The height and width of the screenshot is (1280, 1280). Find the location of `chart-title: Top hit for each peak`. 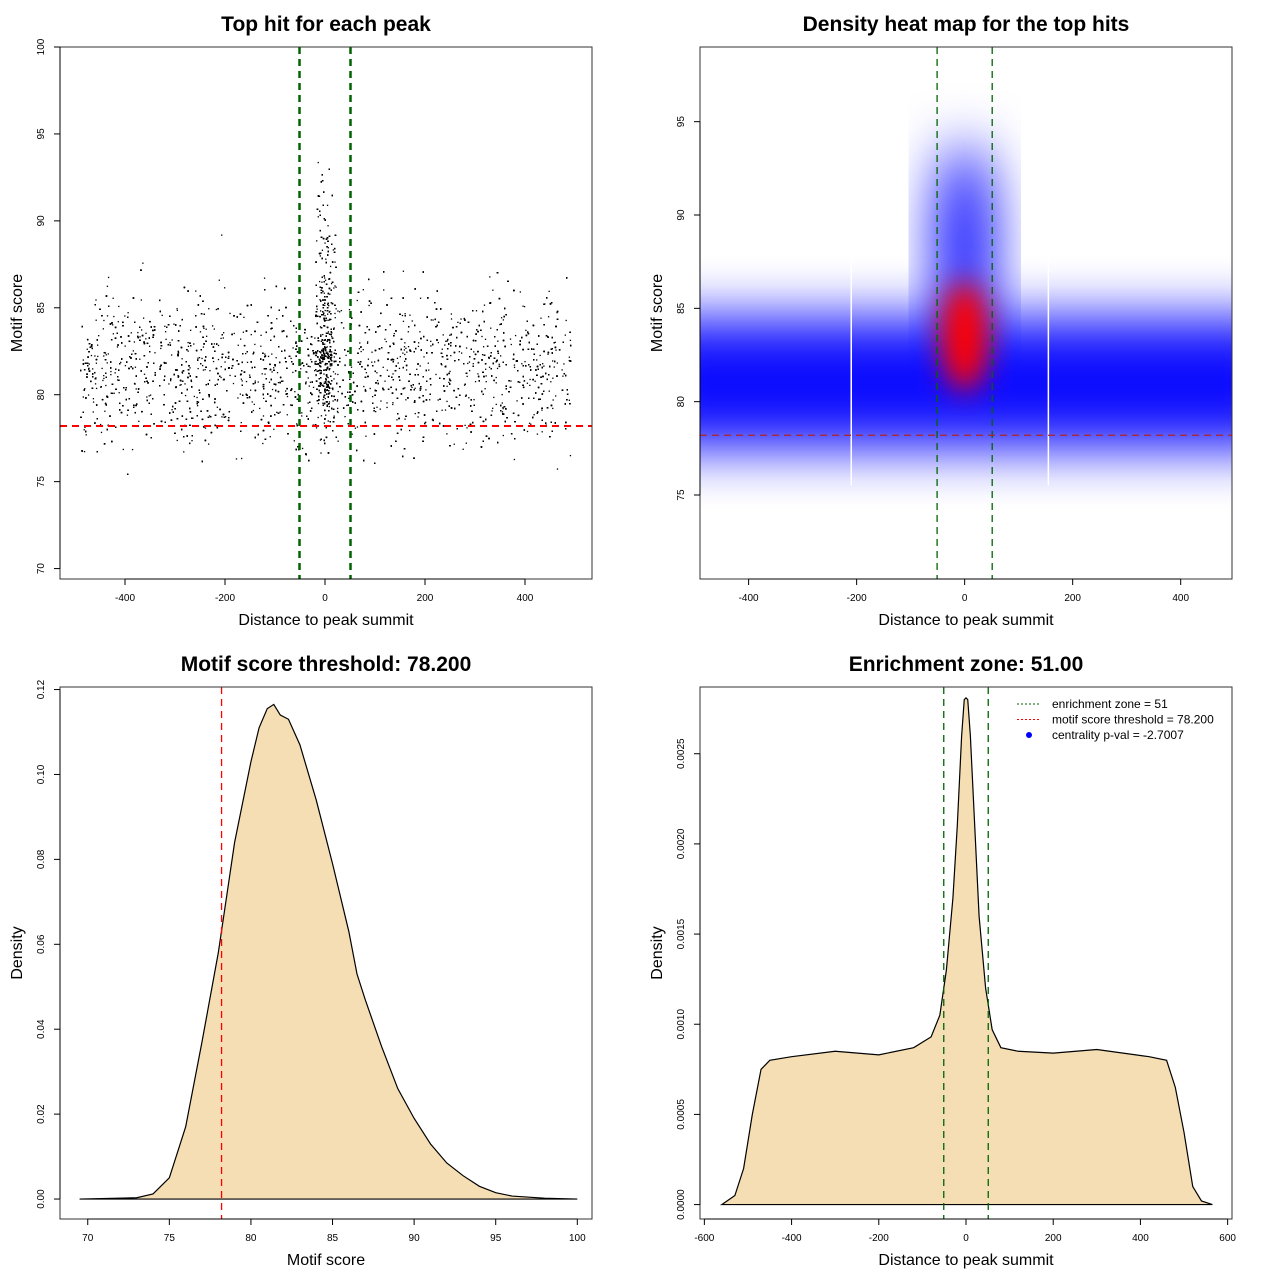

chart-title: Top hit for each peak is located at coordinates (326, 24).